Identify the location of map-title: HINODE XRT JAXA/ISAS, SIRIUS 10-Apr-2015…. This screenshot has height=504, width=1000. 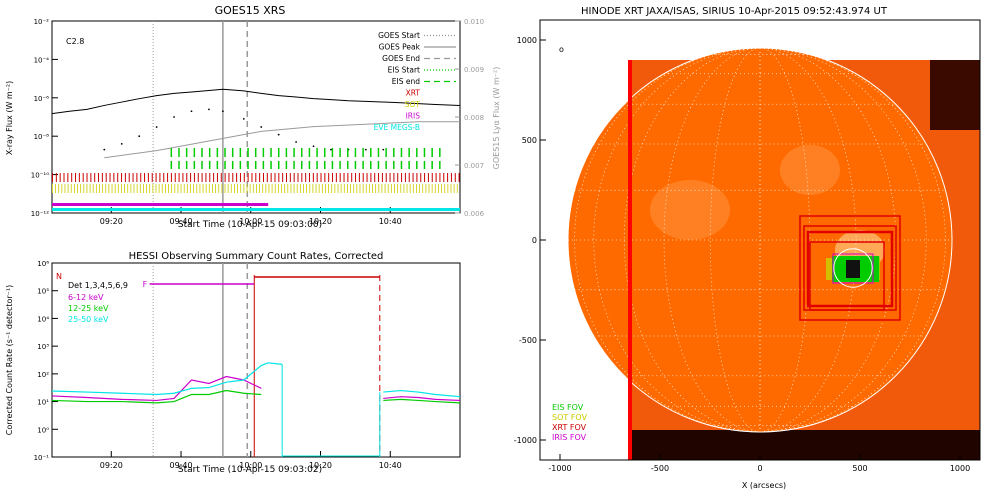
(734, 11).